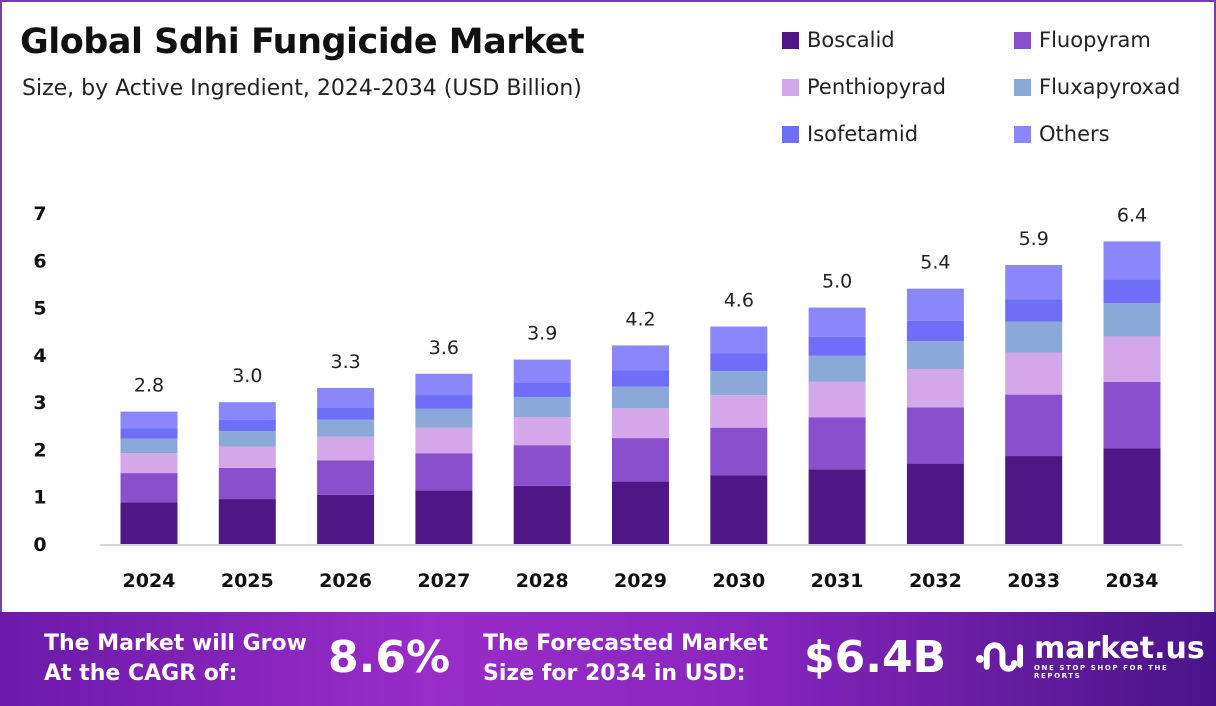 Image resolution: width=1216 pixels, height=706 pixels. Describe the element at coordinates (935, 503) in the screenshot. I see `bar-segment-boscalid-2032` at that location.